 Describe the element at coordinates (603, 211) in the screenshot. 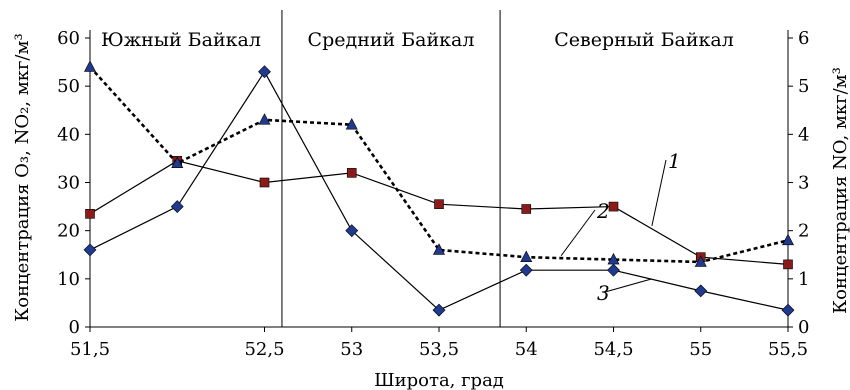

I see `curve-label-2: 2` at that location.